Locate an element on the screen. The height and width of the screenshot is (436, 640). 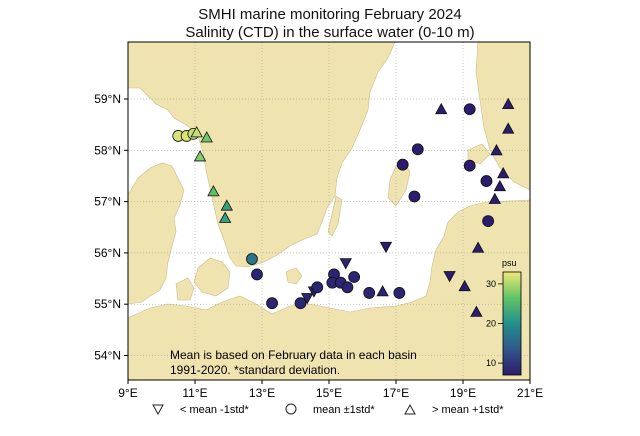
land-oland is located at coordinates (335, 216).